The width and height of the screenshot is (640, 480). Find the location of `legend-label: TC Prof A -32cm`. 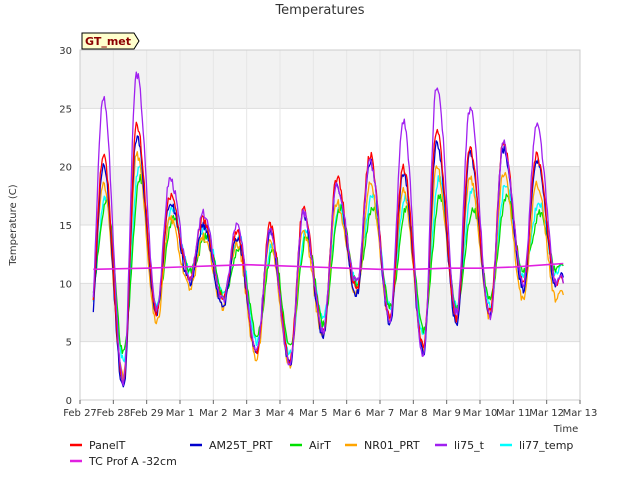

legend-label: TC Prof A -32cm is located at coordinates (132, 461).